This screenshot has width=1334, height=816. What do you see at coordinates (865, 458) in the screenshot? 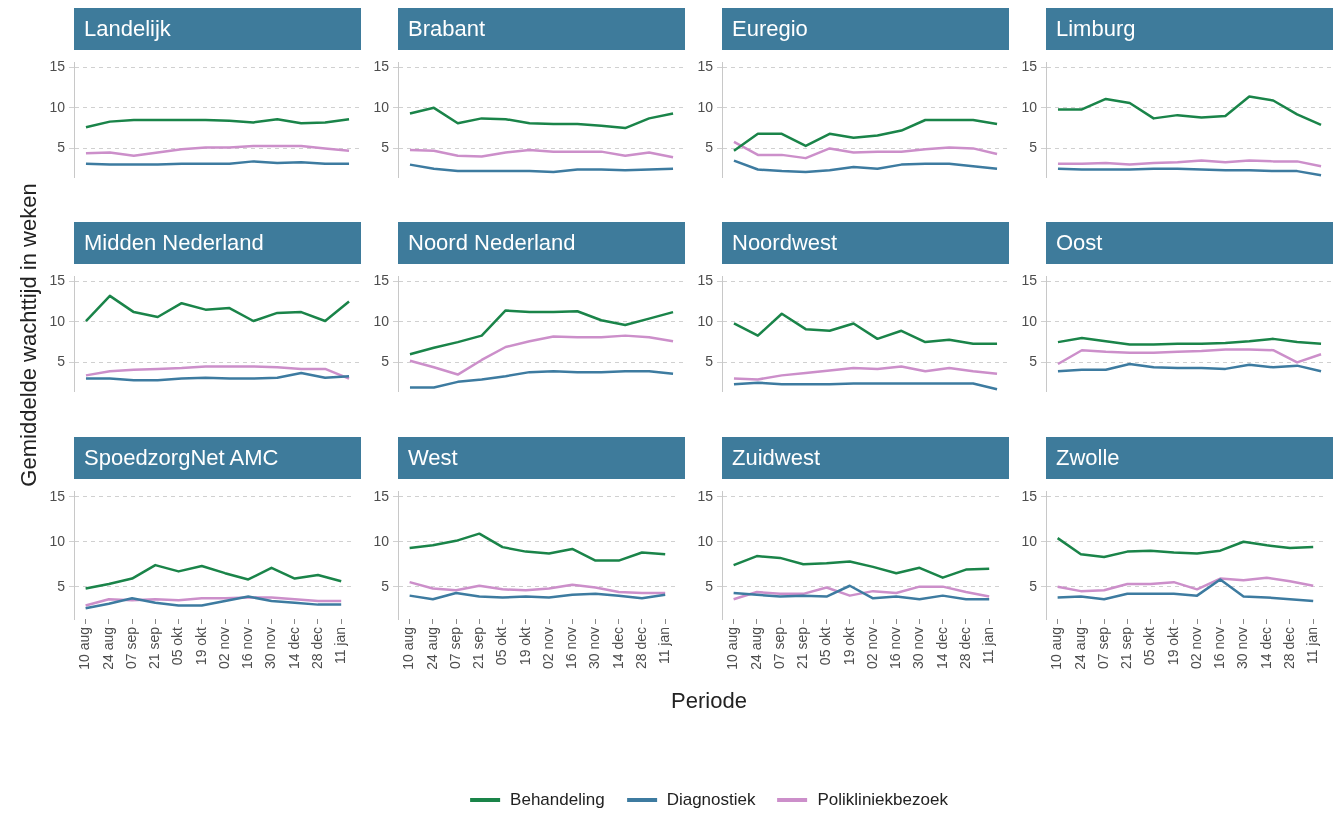
I see `chart-title: Zuidwest` at bounding box center [865, 458].